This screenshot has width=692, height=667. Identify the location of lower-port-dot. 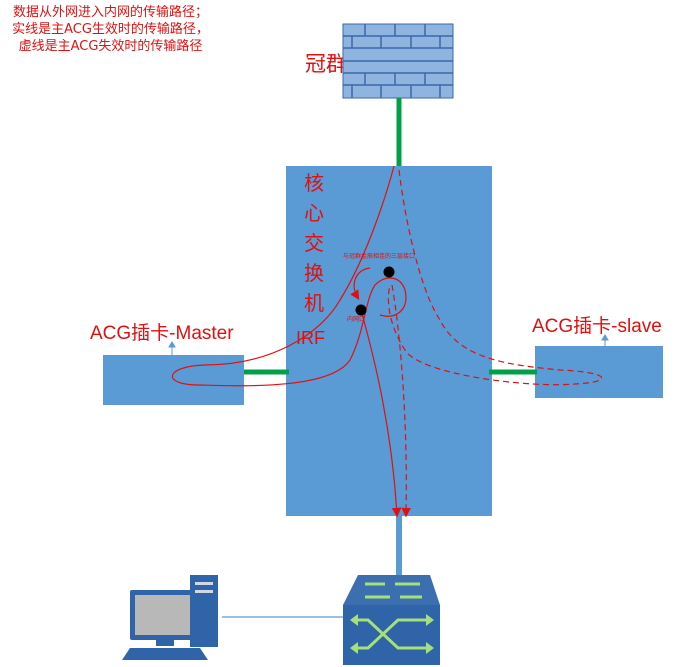
(361, 310).